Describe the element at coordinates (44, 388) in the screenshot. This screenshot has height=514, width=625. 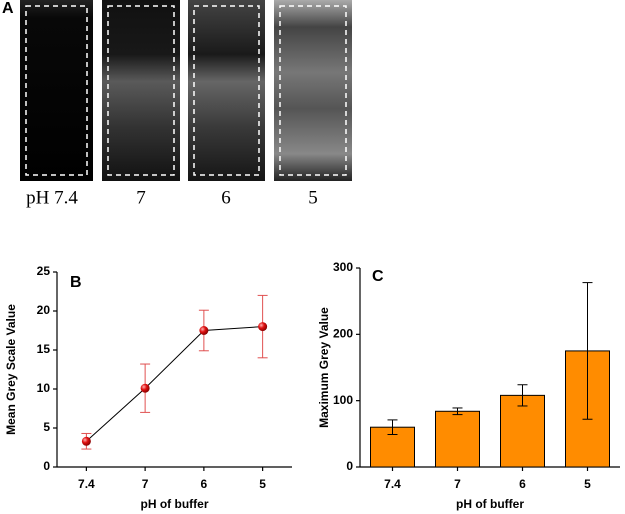
I see `y-tick-label: 10` at that location.